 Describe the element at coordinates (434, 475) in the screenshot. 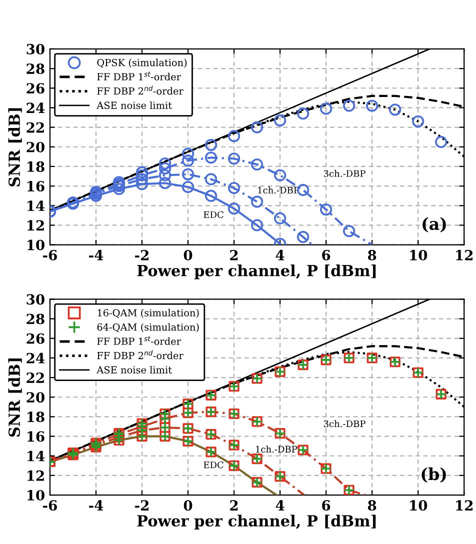

I see `annotation: (b)` at that location.